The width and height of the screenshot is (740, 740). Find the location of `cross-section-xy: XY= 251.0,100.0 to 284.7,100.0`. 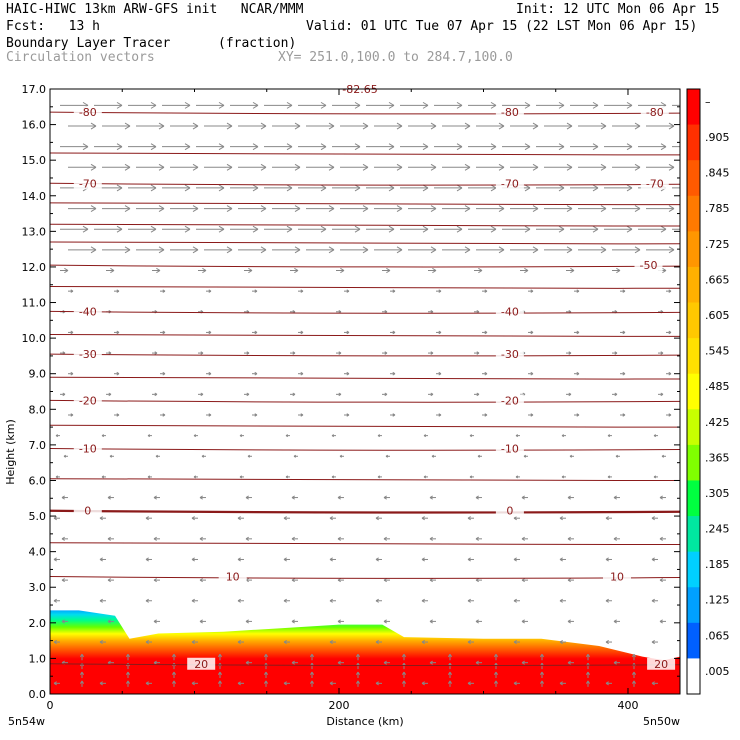

cross-section-xy: XY= 251.0,100.0 to 284.7,100.0 is located at coordinates (395, 57).